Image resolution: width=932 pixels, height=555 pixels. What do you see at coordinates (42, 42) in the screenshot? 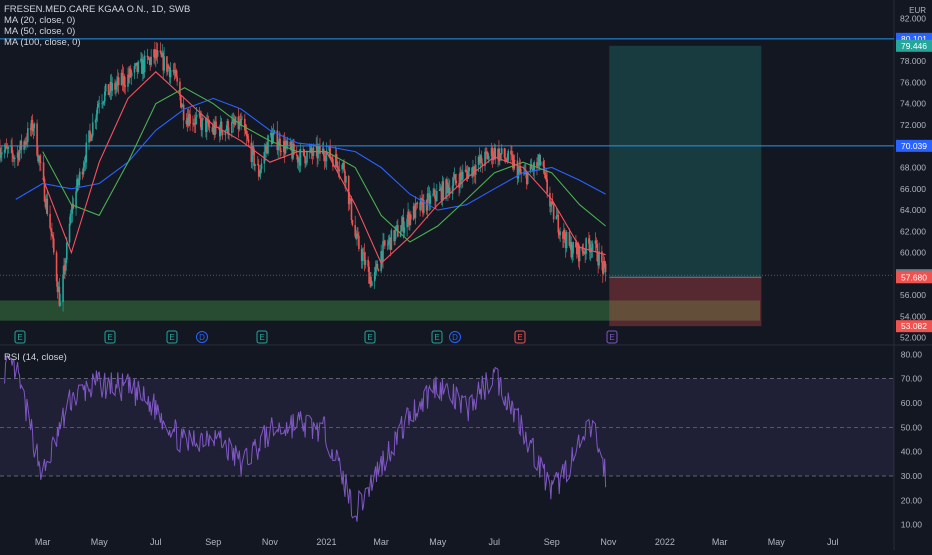
I see `ma100-legend: MA (100, close, 0)` at bounding box center [42, 42].